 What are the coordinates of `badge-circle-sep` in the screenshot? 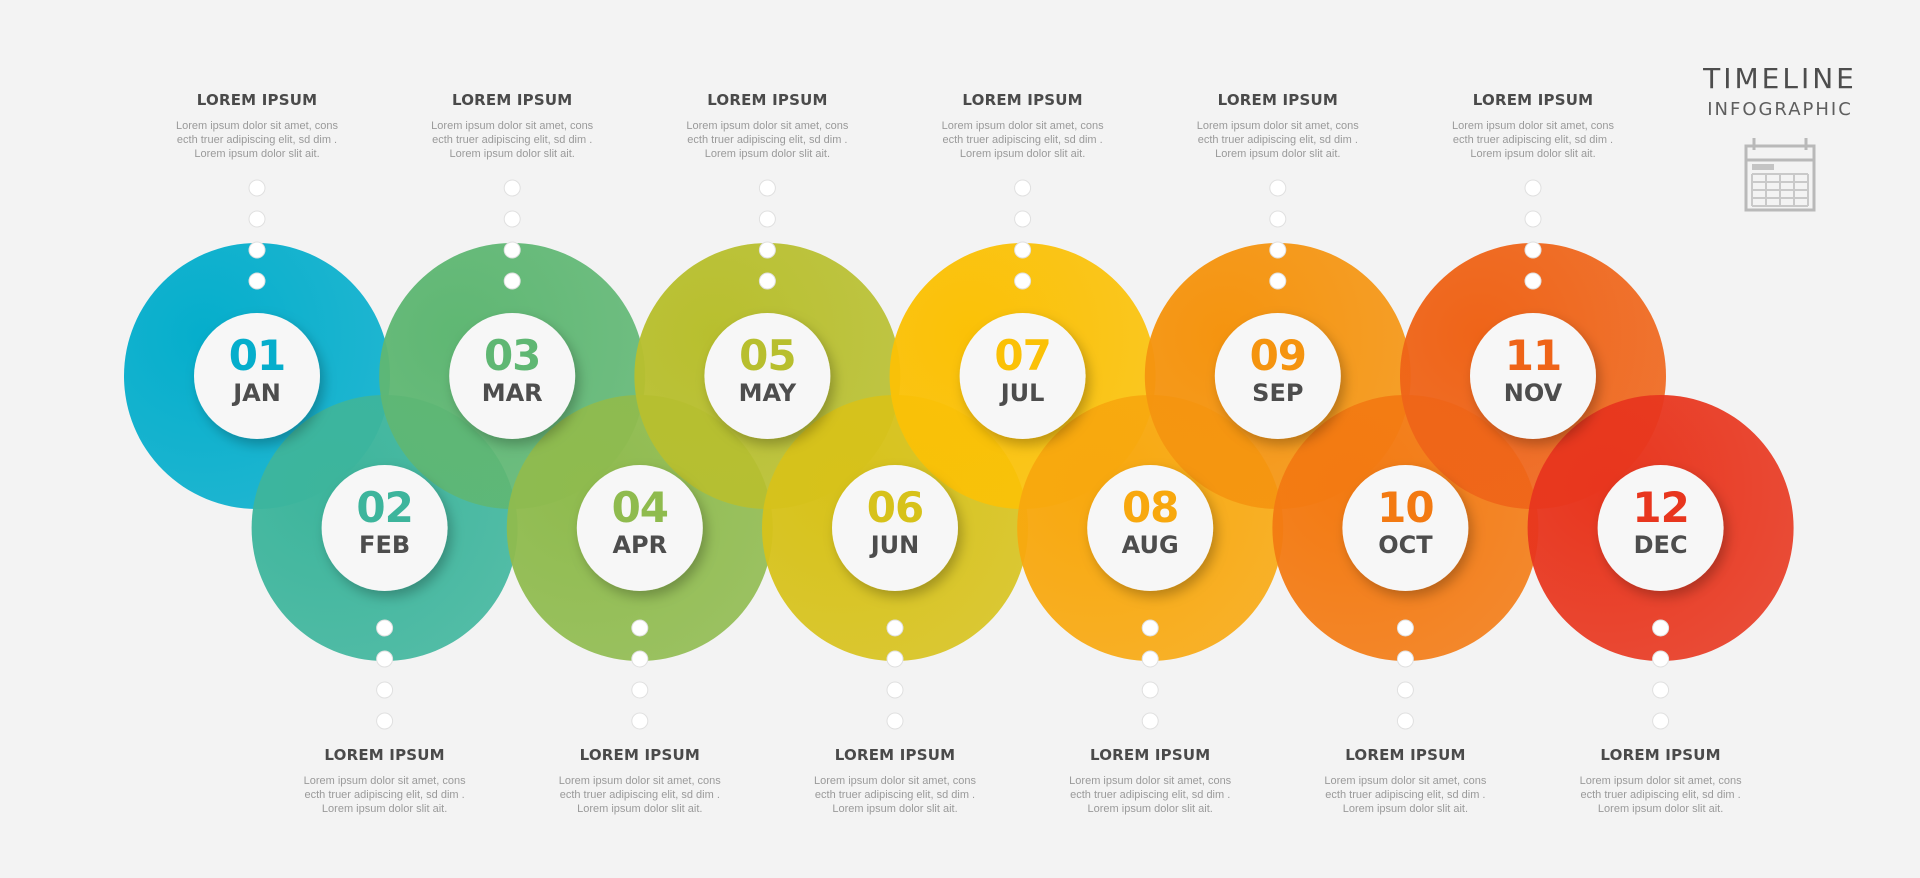 It's located at (1277, 376).